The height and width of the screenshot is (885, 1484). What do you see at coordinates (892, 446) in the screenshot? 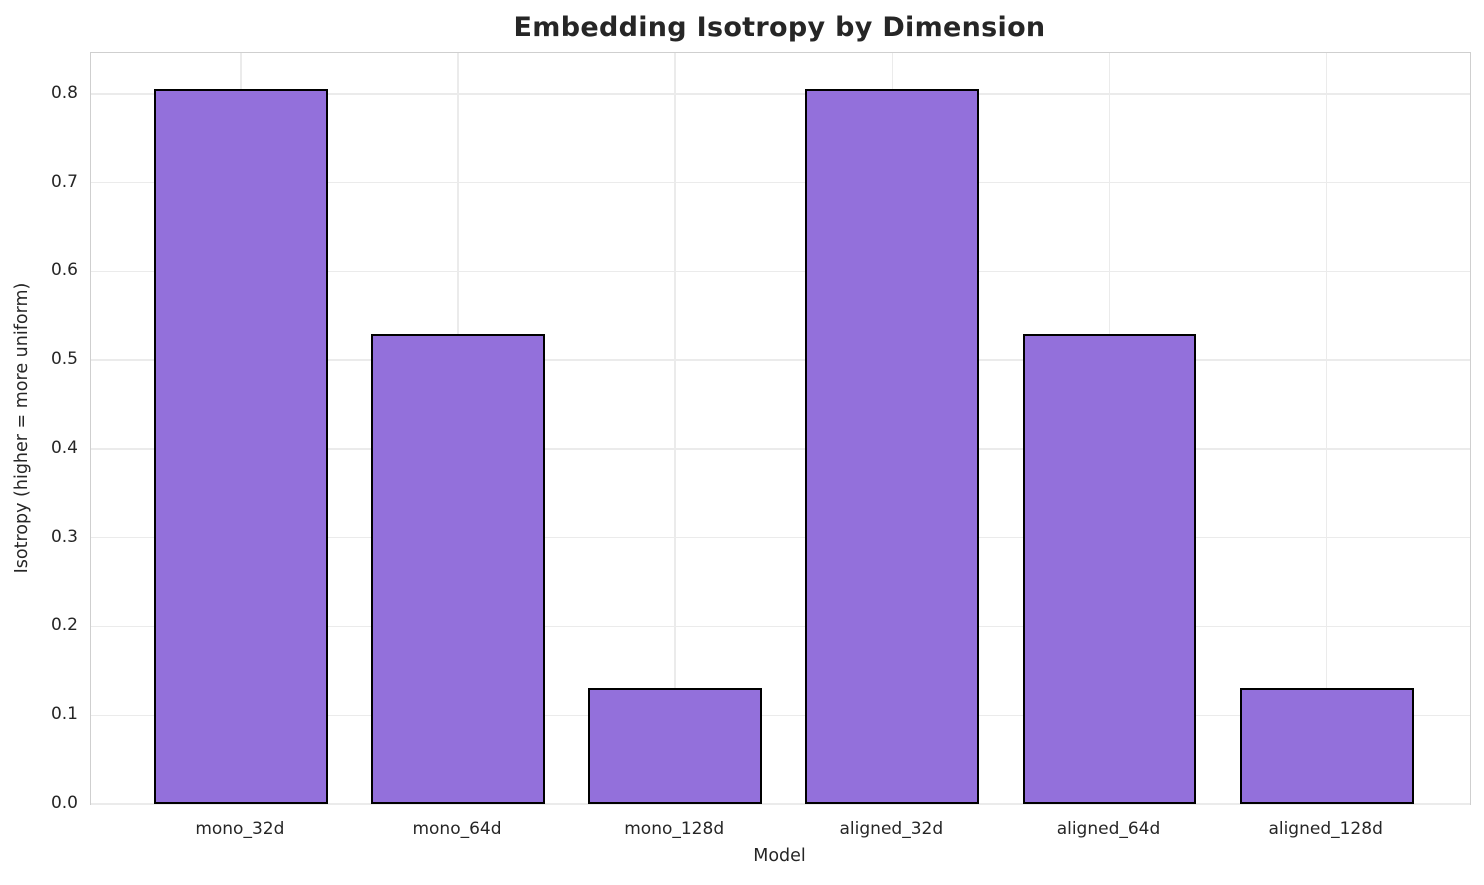
I see `bar-aligned_32d` at bounding box center [892, 446].